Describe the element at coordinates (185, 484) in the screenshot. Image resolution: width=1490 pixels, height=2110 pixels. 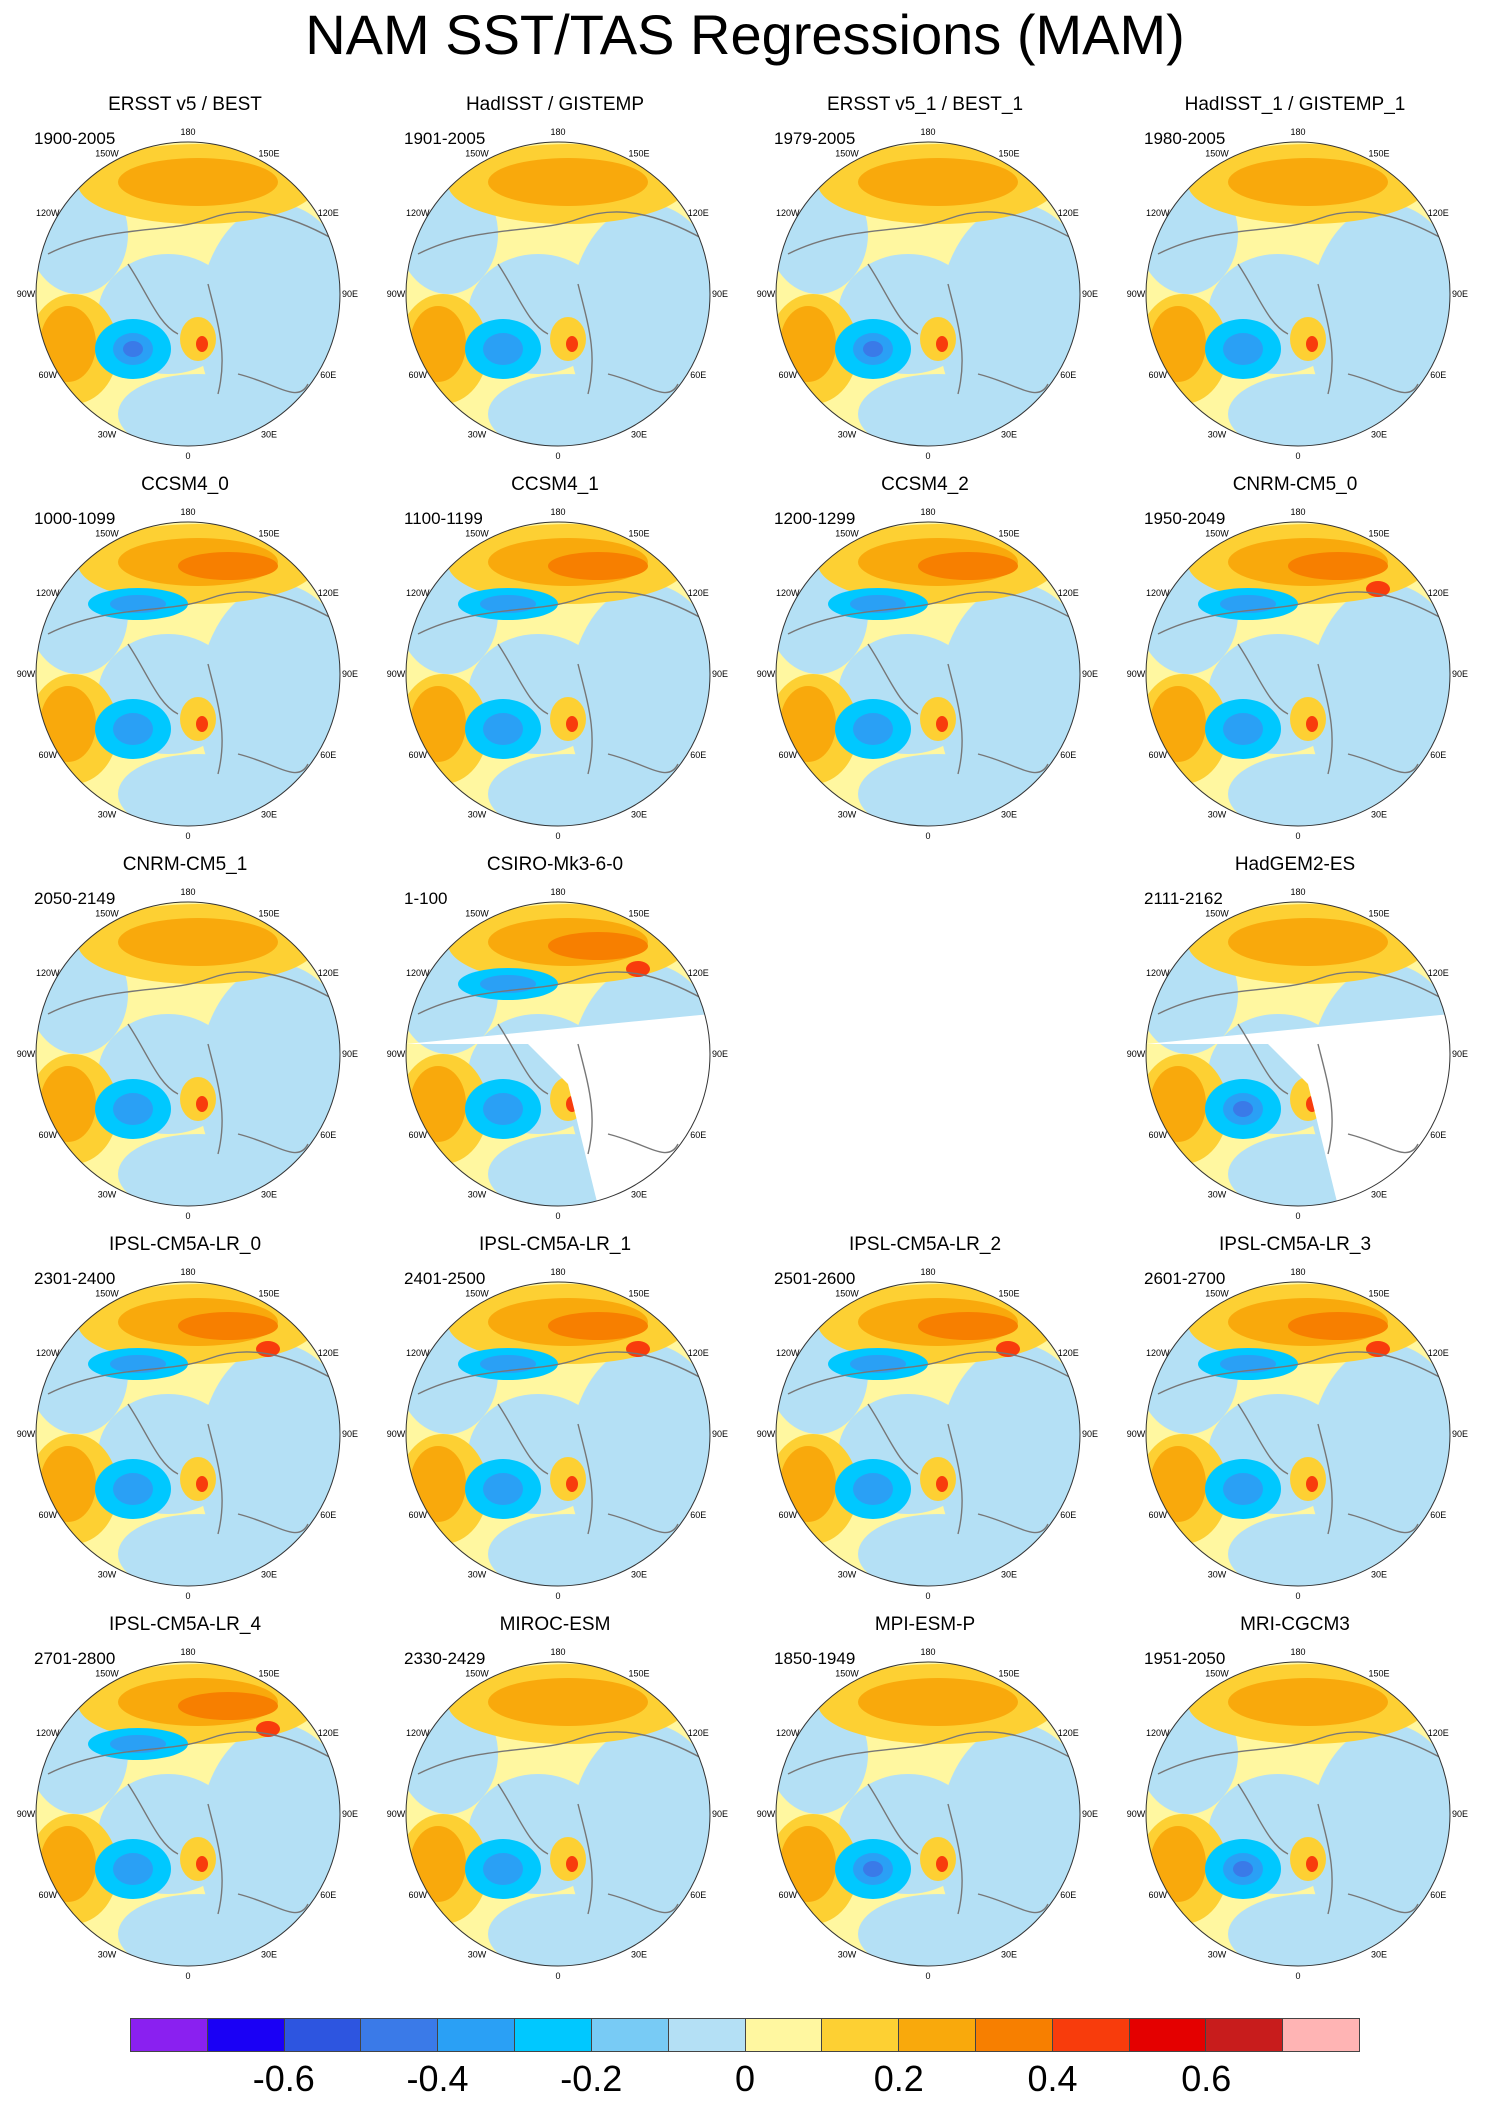
I see `panel-title: CCSM4_0` at that location.